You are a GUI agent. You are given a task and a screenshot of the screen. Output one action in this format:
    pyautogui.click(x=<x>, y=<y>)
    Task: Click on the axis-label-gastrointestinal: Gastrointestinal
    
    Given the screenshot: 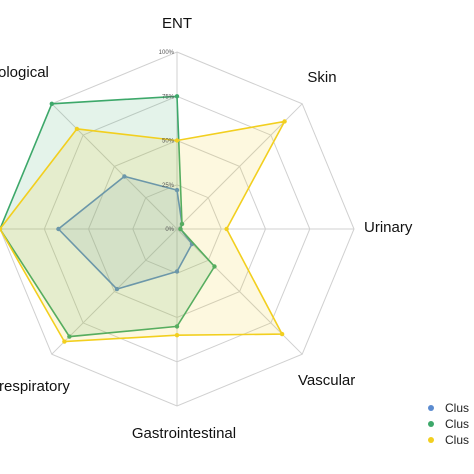 What is the action you would take?
    pyautogui.click(x=184, y=433)
    